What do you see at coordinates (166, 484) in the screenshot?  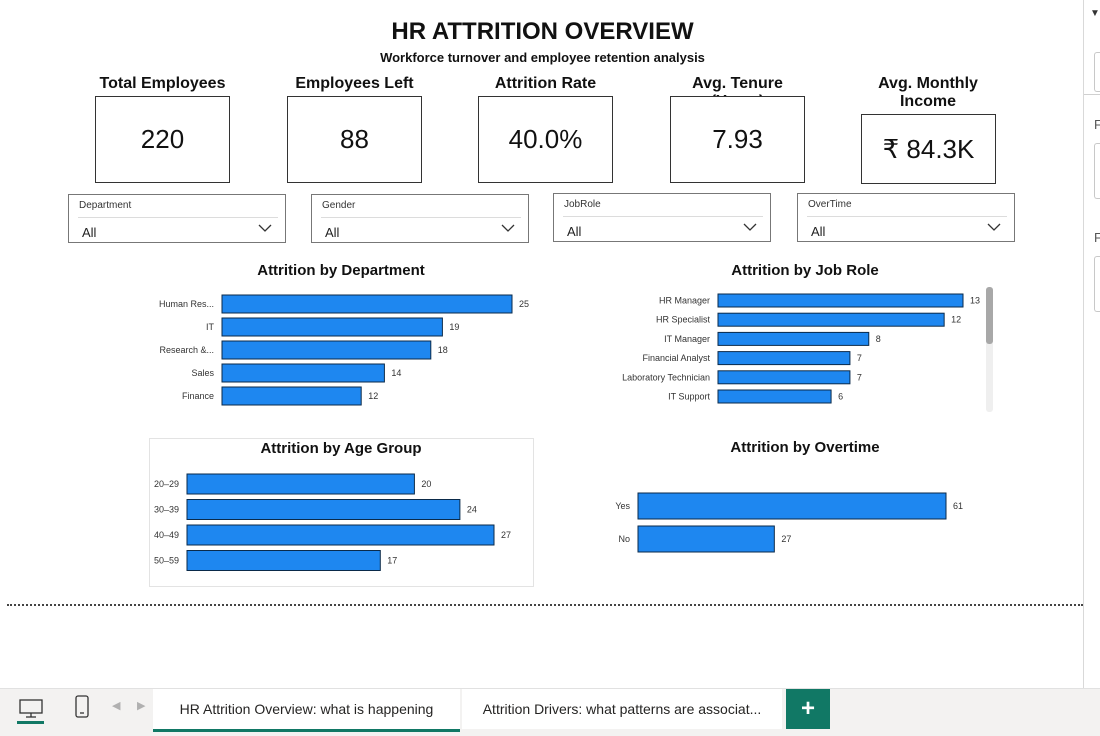 I see `category-label-age-group: 20–29` at bounding box center [166, 484].